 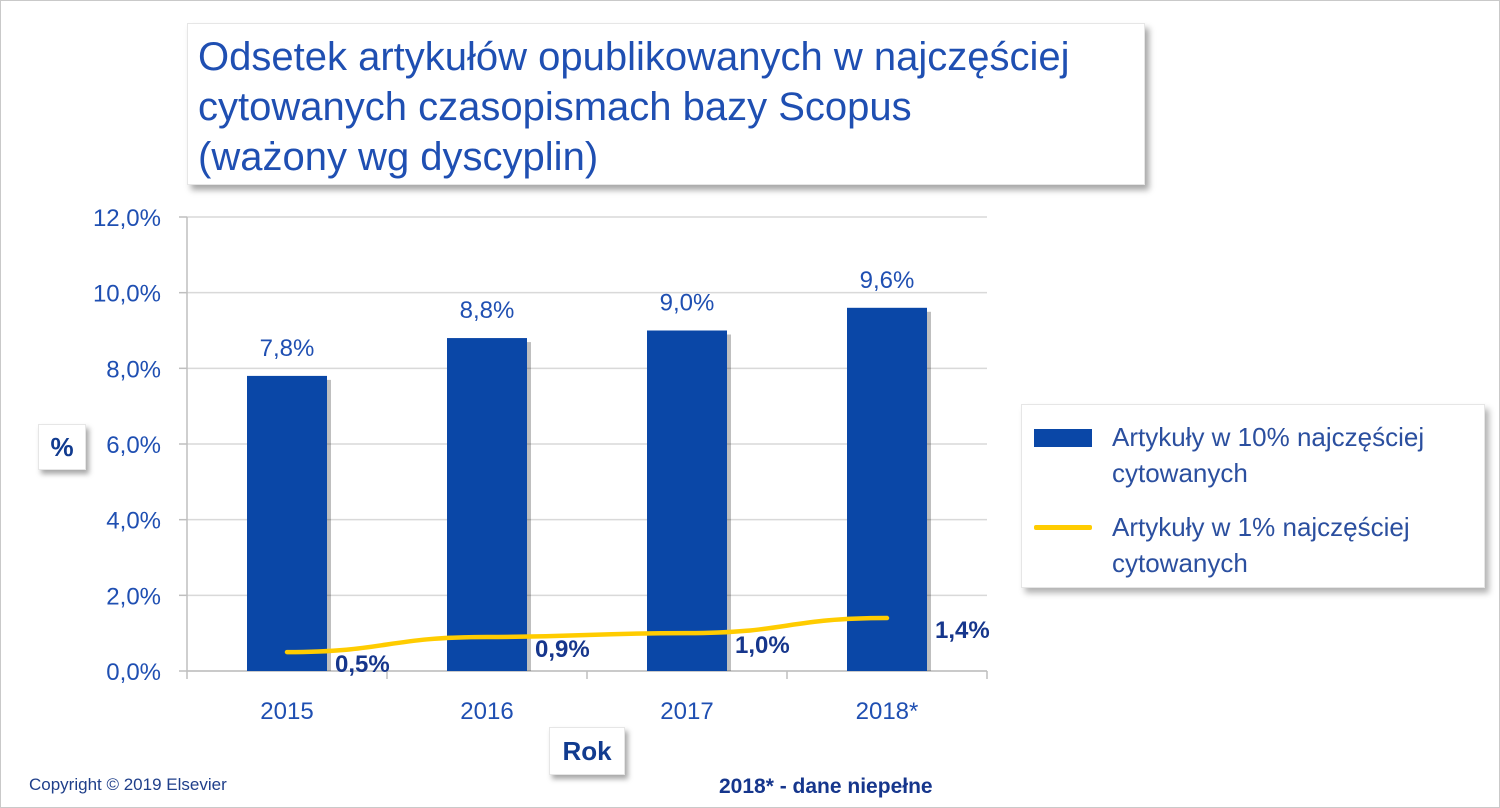 I want to click on y-tick-label: 4,0%, so click(x=133, y=521).